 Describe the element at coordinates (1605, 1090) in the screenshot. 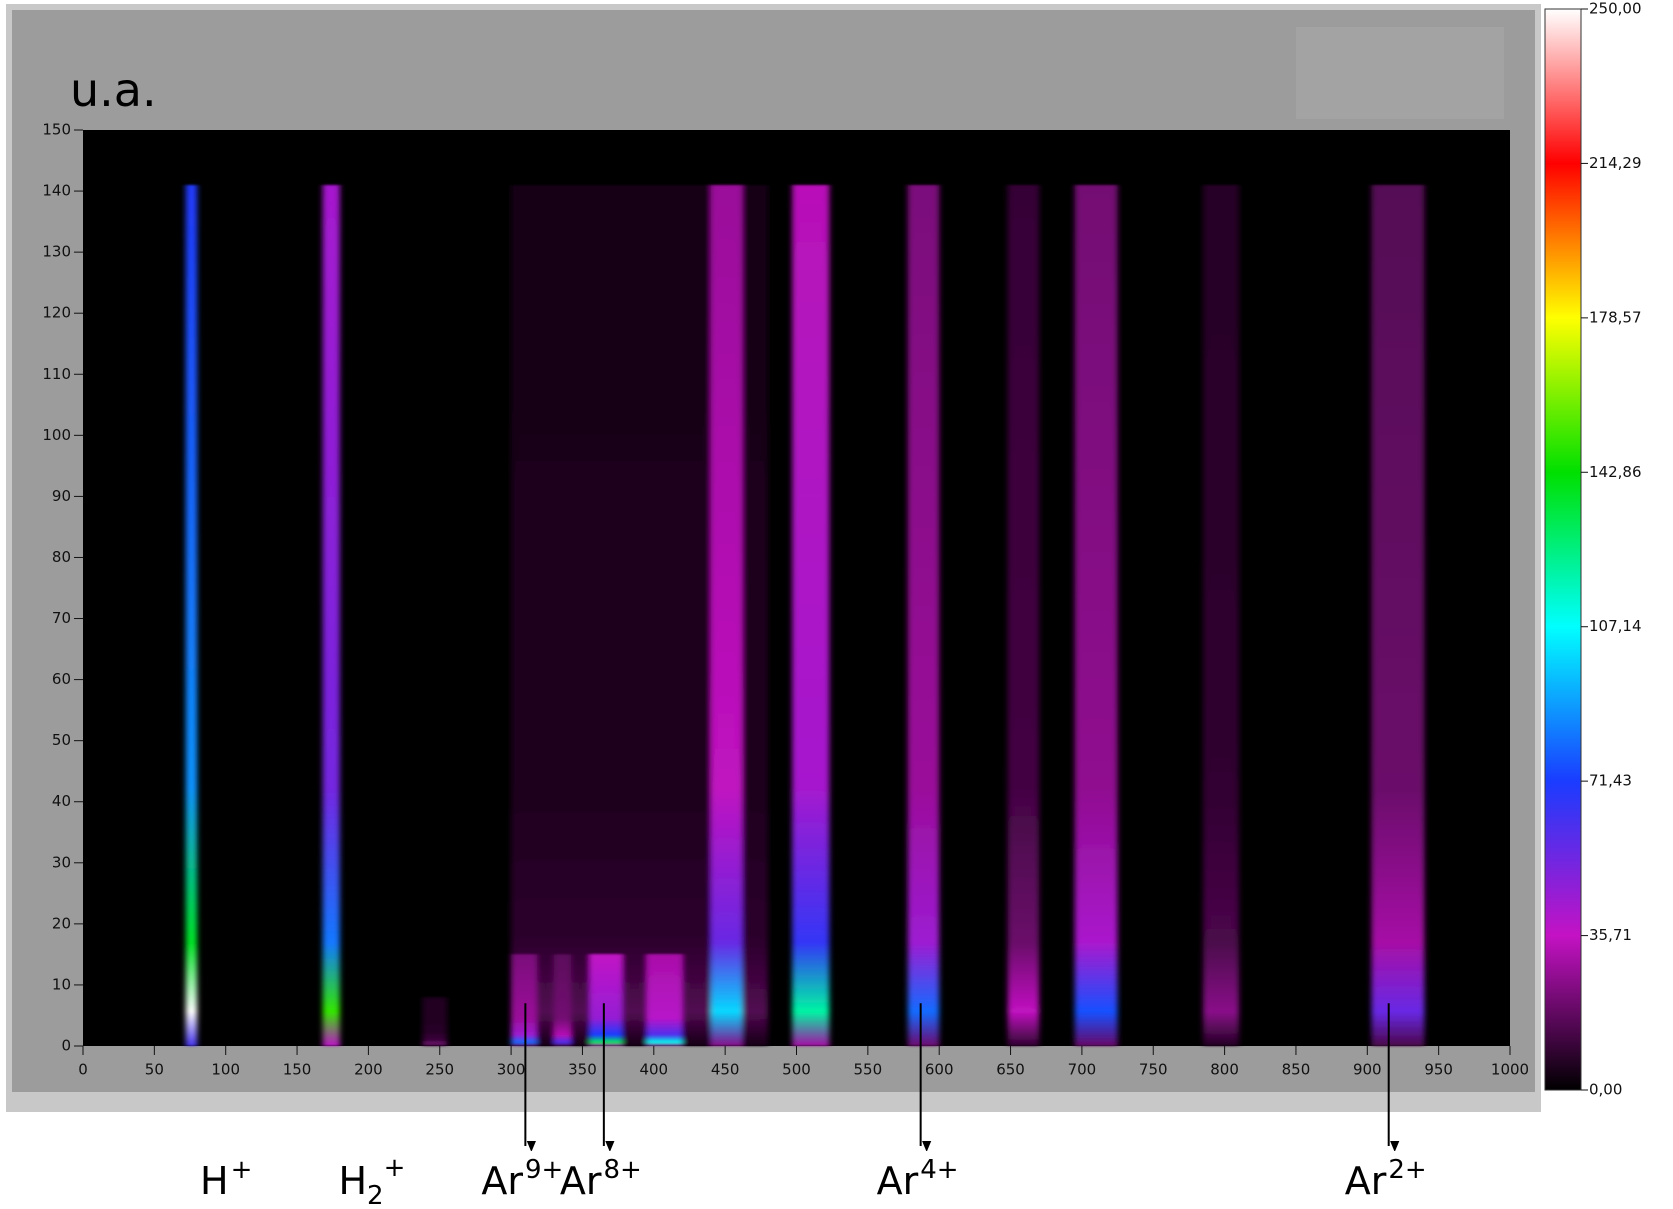

I see `colorbar-tick-label: 0,00` at that location.